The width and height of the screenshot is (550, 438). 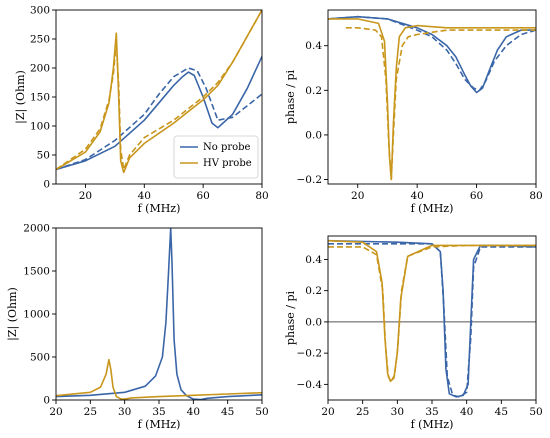 I want to click on y-tick-label: 200, so click(x=40, y=69).